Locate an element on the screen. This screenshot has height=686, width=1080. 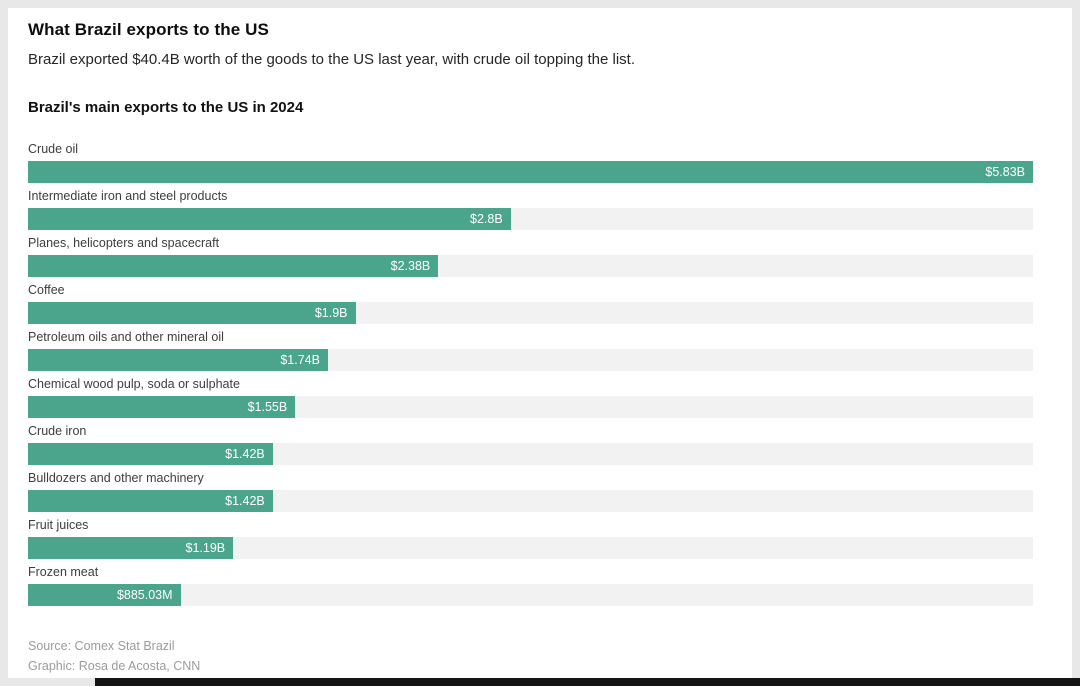
bar: $1.9B is located at coordinates (192, 313).